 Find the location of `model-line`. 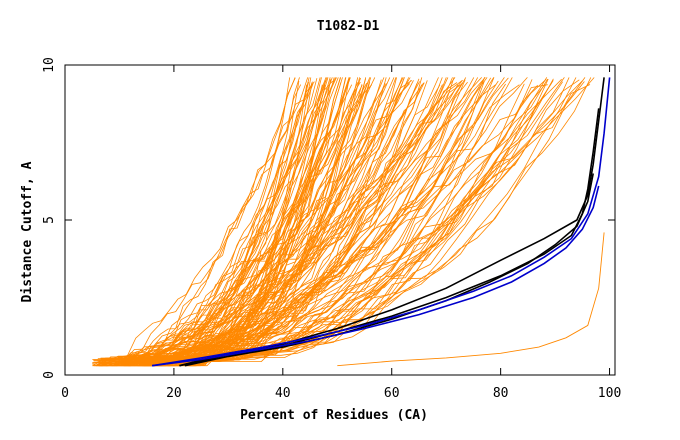

model-line is located at coordinates (260, 222).